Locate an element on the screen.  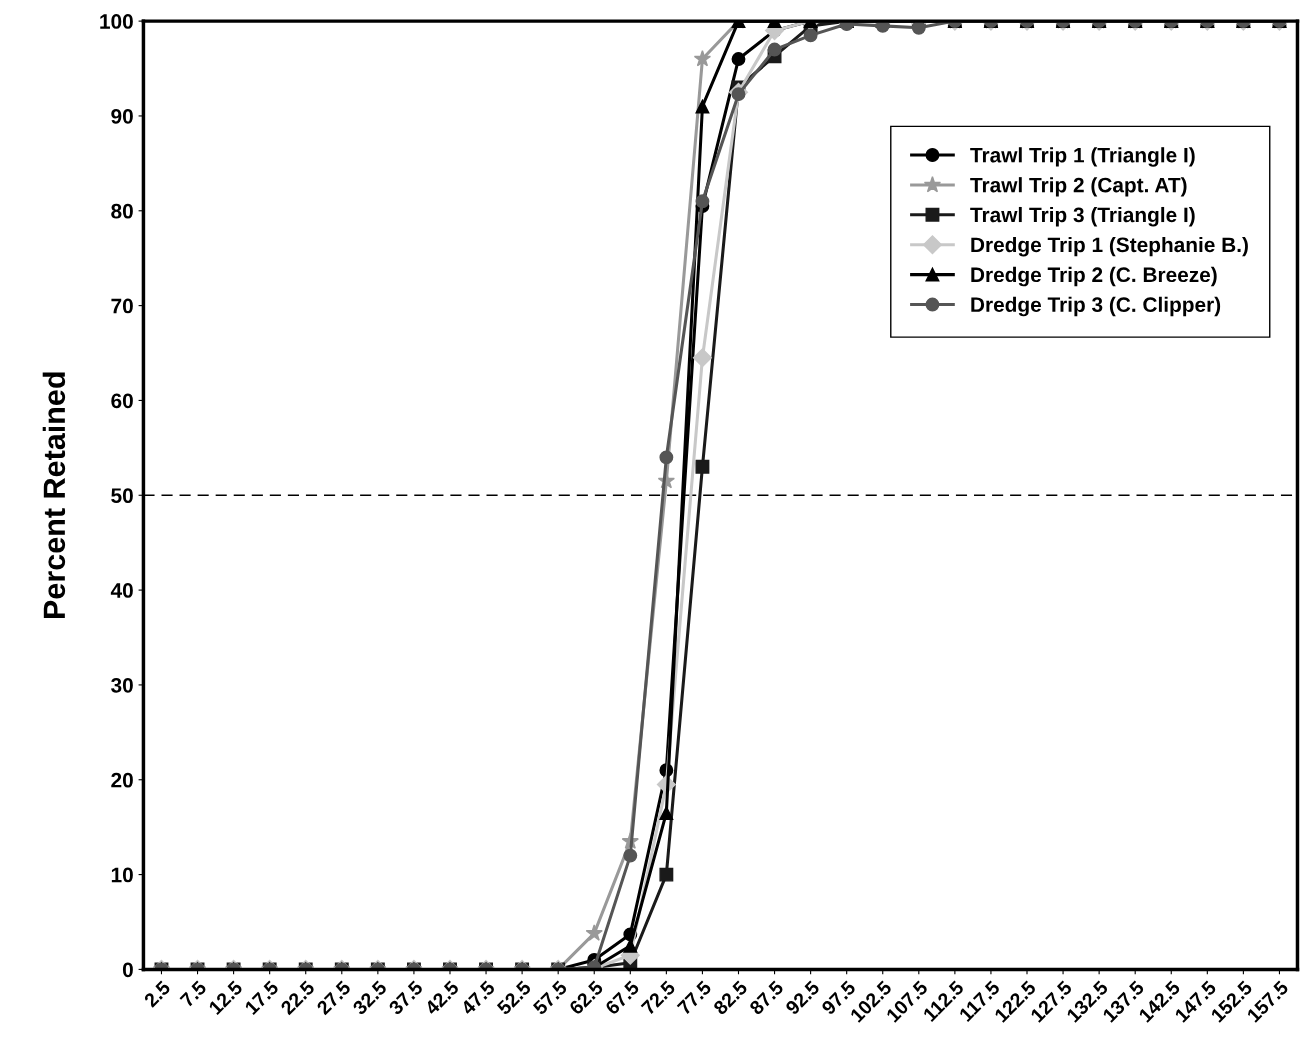
x-tick-label: 77.5 is located at coordinates (694, 998).